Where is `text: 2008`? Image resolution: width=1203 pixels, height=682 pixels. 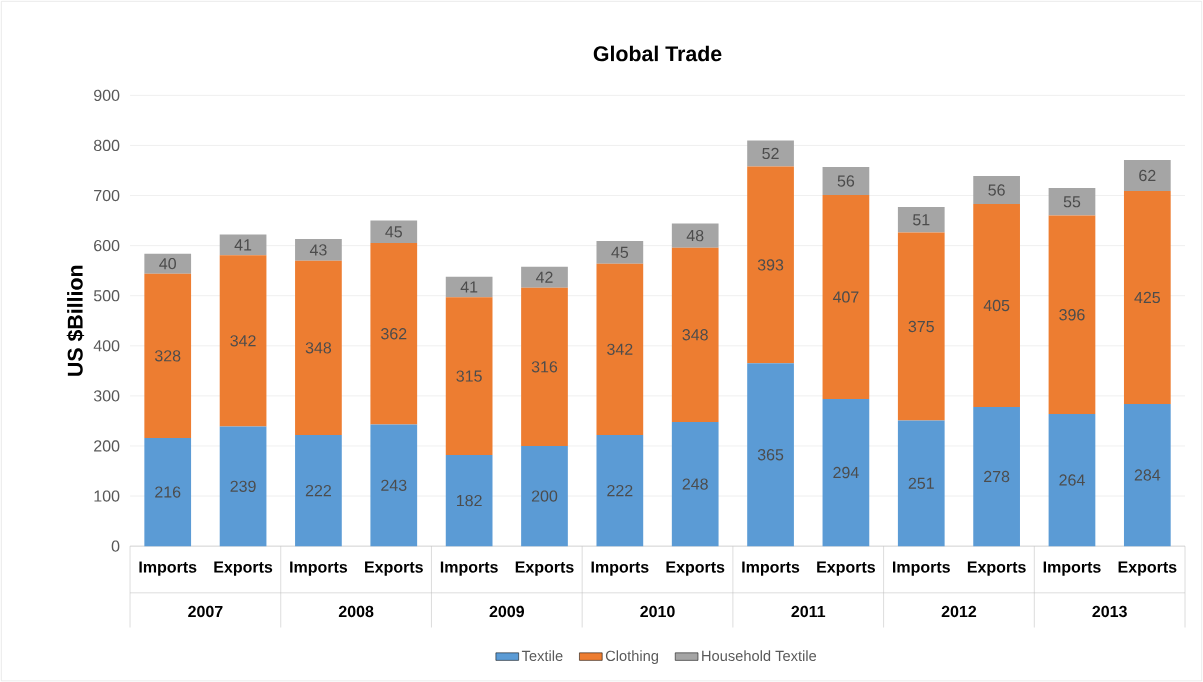
text: 2008 is located at coordinates (356, 611).